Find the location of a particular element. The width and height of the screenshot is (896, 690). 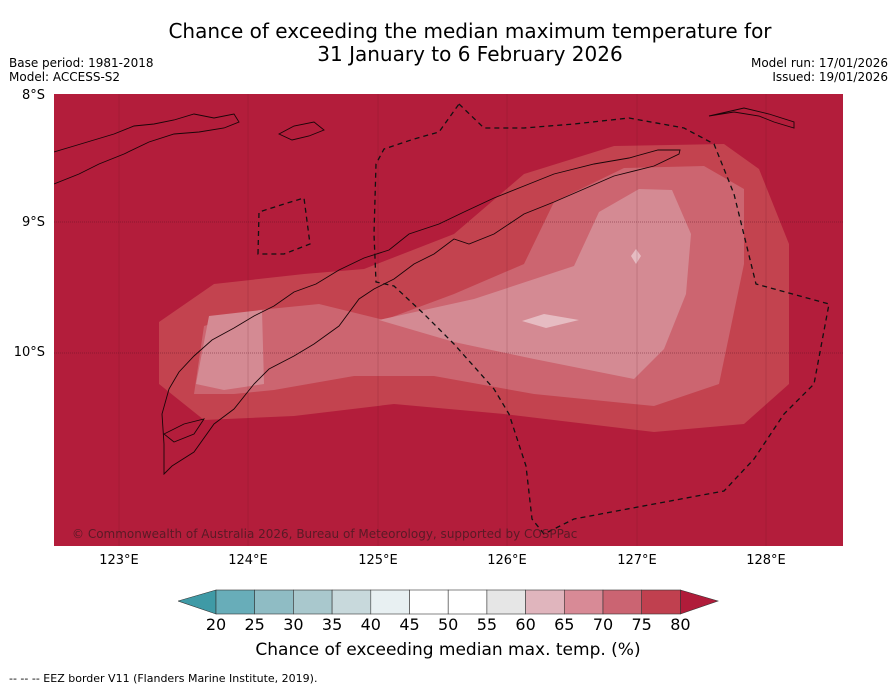

lon-label-128e: 128°E is located at coordinates (766, 560).